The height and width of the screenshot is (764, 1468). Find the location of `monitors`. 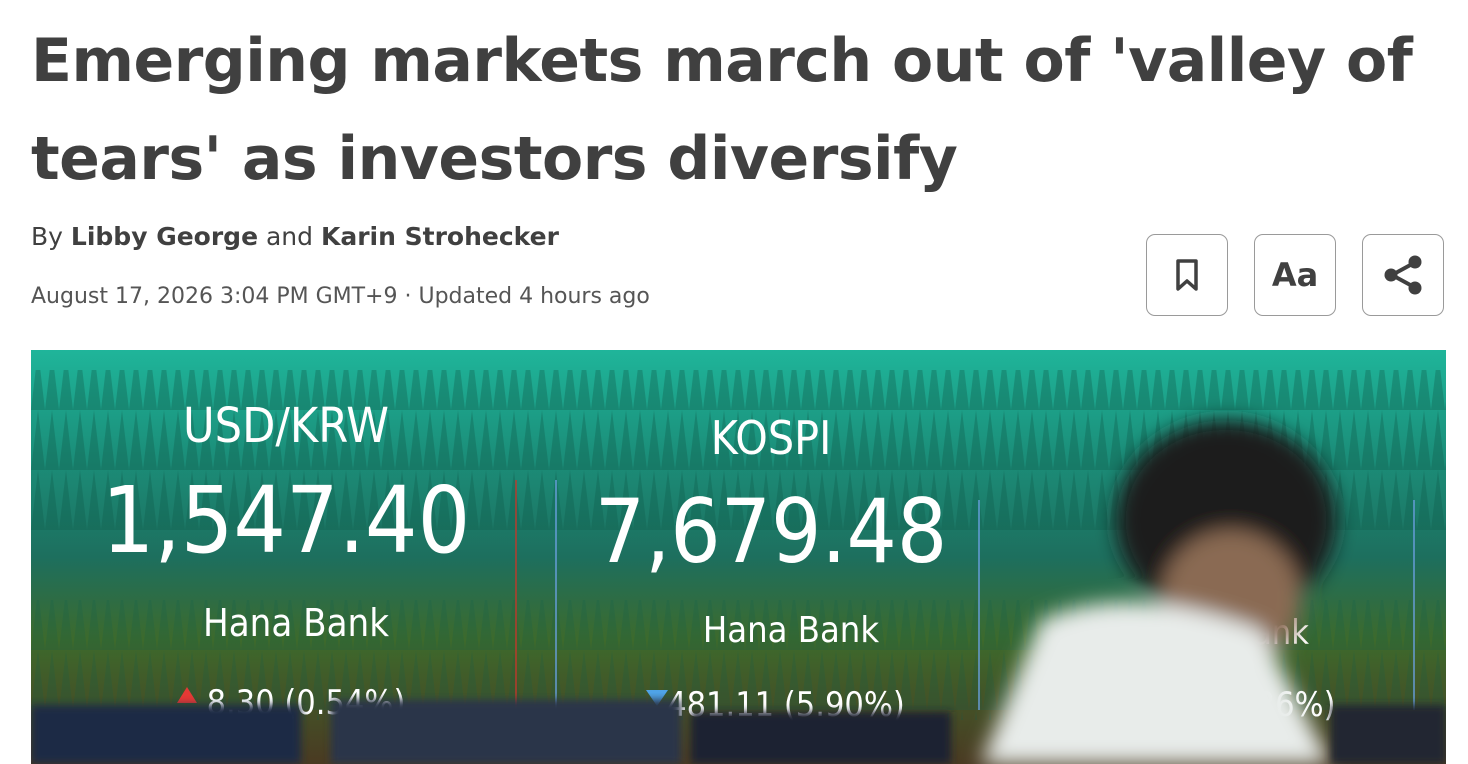

monitors is located at coordinates (738, 732).